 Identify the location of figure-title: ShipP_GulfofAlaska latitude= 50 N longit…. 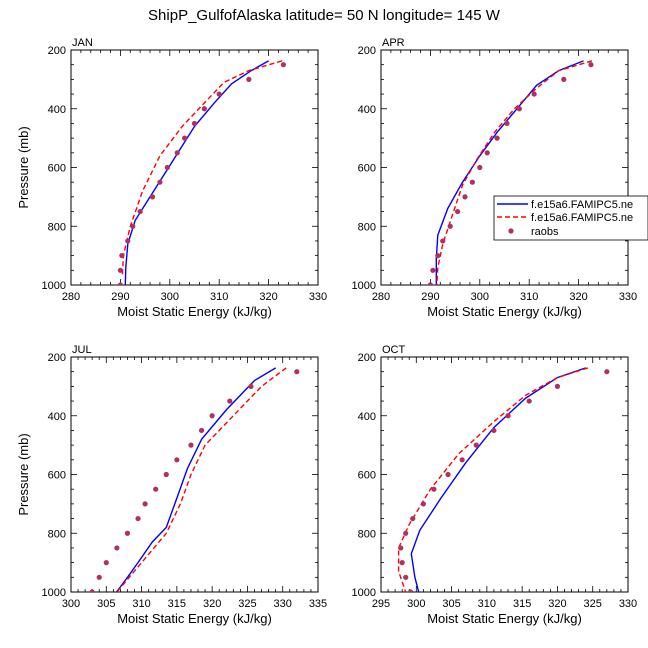
(324, 15).